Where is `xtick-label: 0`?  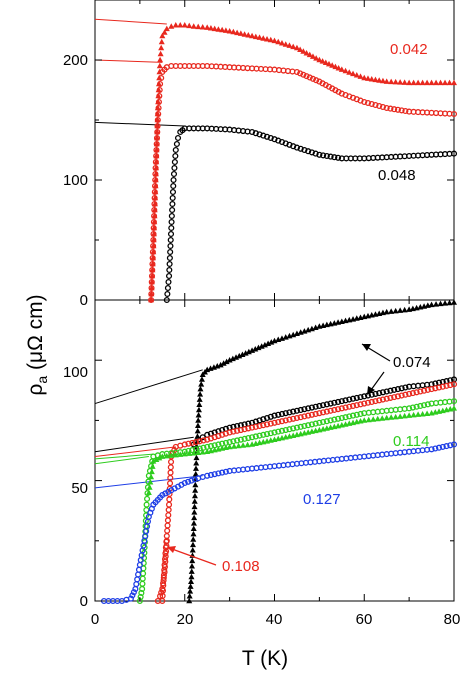
xtick-label: 0 is located at coordinates (95, 619).